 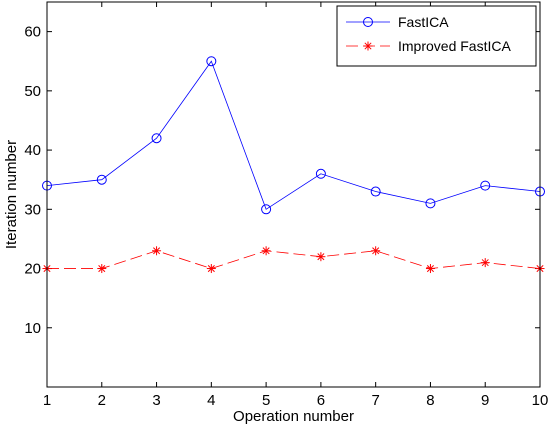 I want to click on x-tick-label: 5, so click(x=266, y=400).